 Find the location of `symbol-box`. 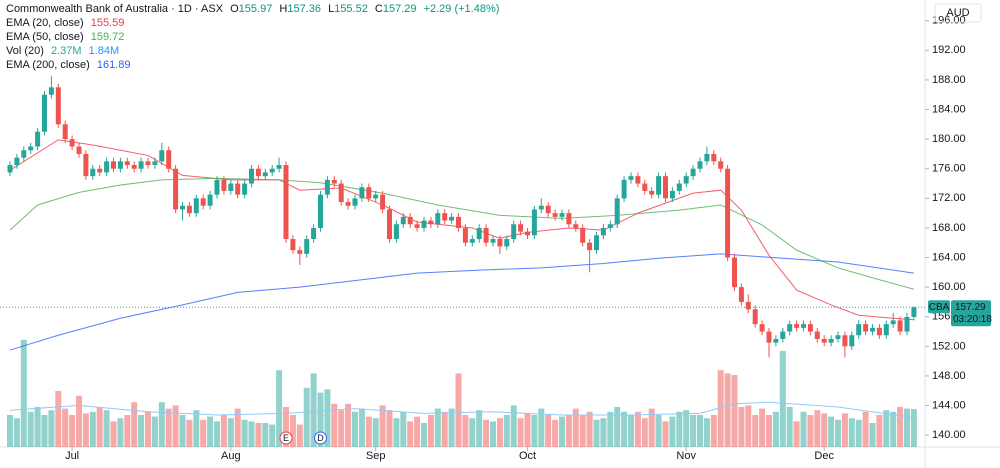

symbol-box is located at coordinates (939, 307).